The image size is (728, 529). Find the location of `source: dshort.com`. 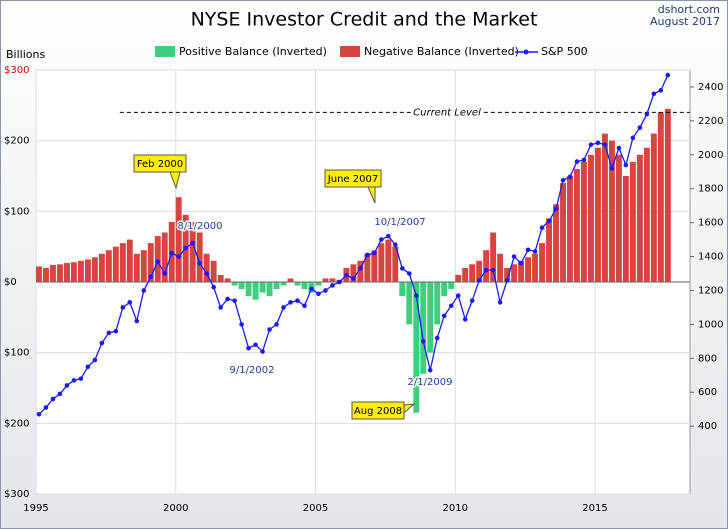

source: dshort.com is located at coordinates (689, 9).